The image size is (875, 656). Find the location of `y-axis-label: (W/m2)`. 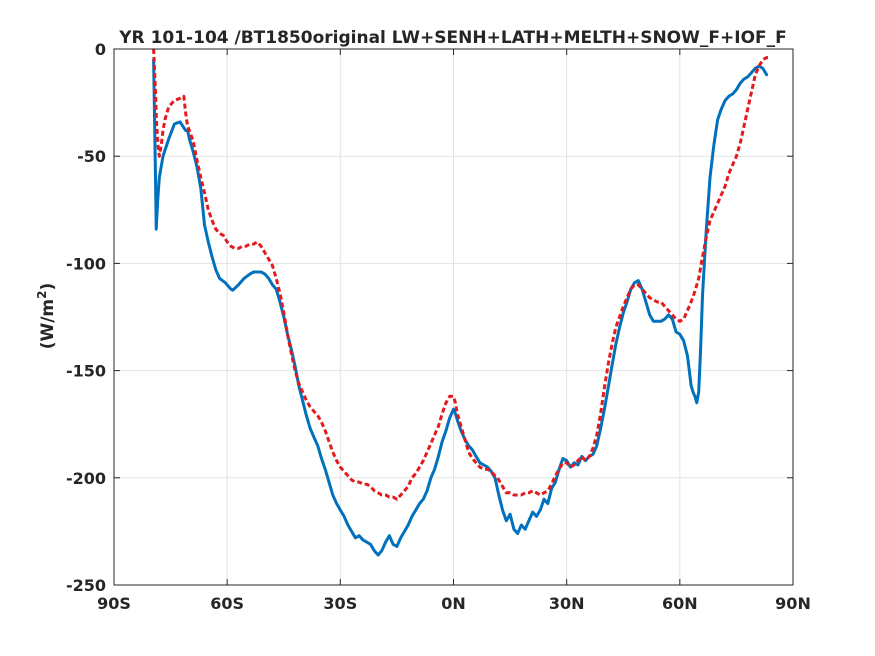

y-axis-label: (W/m2) is located at coordinates (46, 316).